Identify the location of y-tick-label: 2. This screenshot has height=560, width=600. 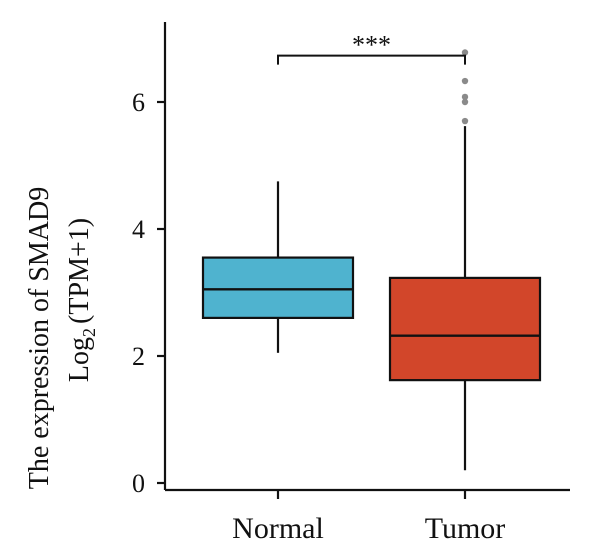
(138, 356).